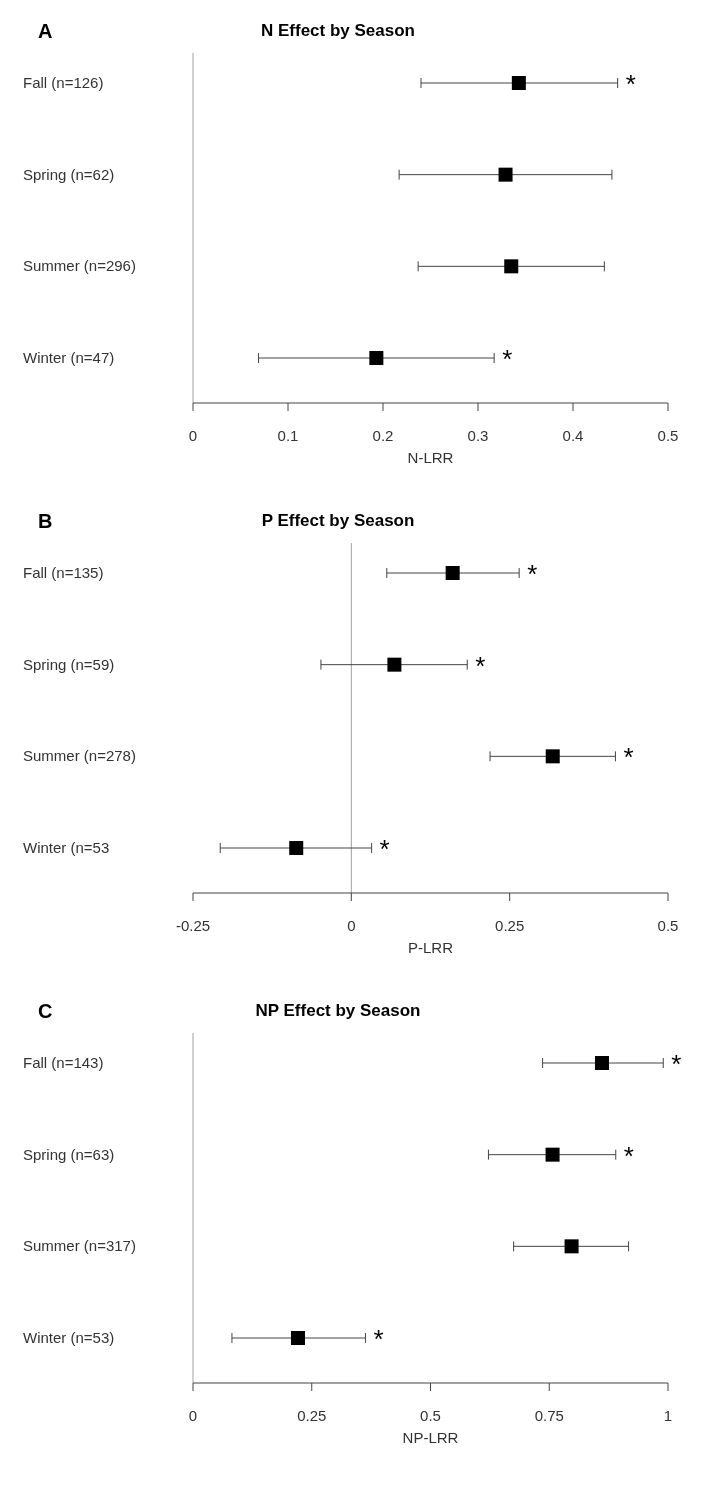 The height and width of the screenshot is (1506, 718). What do you see at coordinates (69, 357) in the screenshot?
I see `y-tick-label: Winter (n=47)` at bounding box center [69, 357].